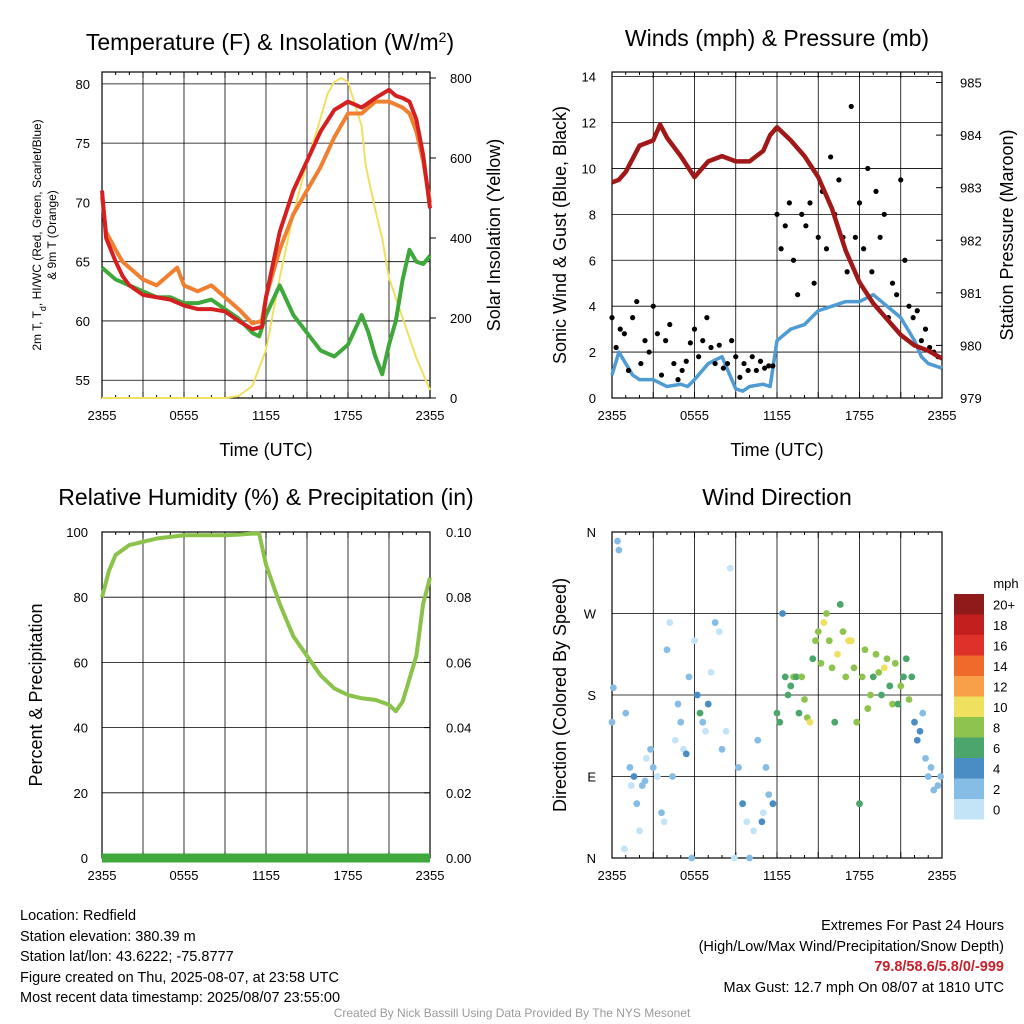  What do you see at coordinates (777, 497) in the screenshot?
I see `panel4-title: Wind Direction` at bounding box center [777, 497].